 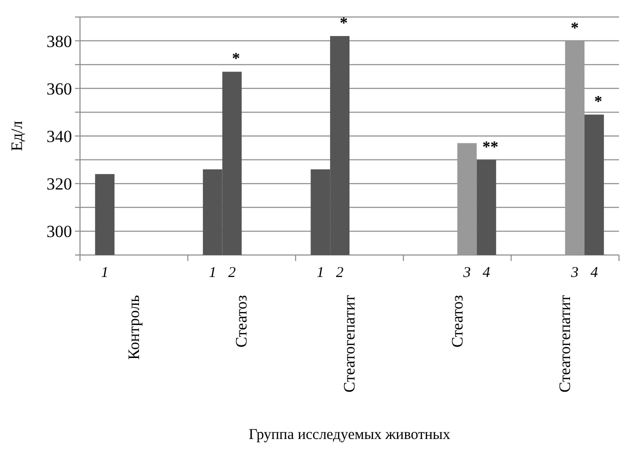 I want to click on series-label: 3, so click(x=466, y=273).